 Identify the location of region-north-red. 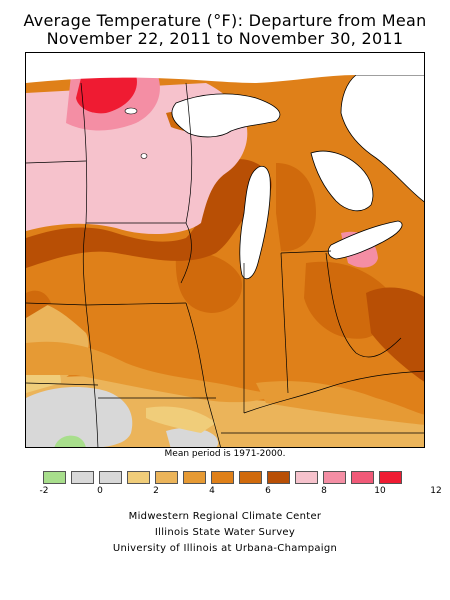
(106, 94).